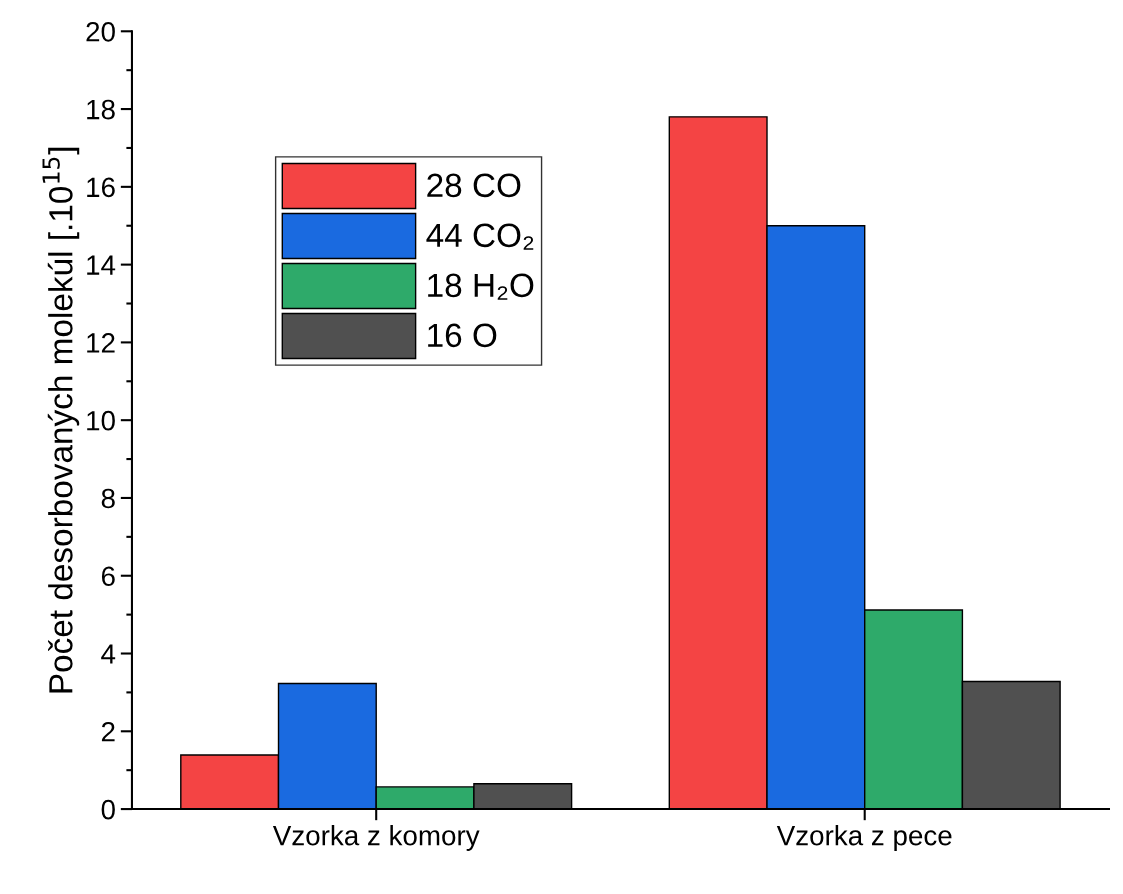  Describe the element at coordinates (376, 838) in the screenshot. I see `x-tick-label: Vzorka z komory` at that location.